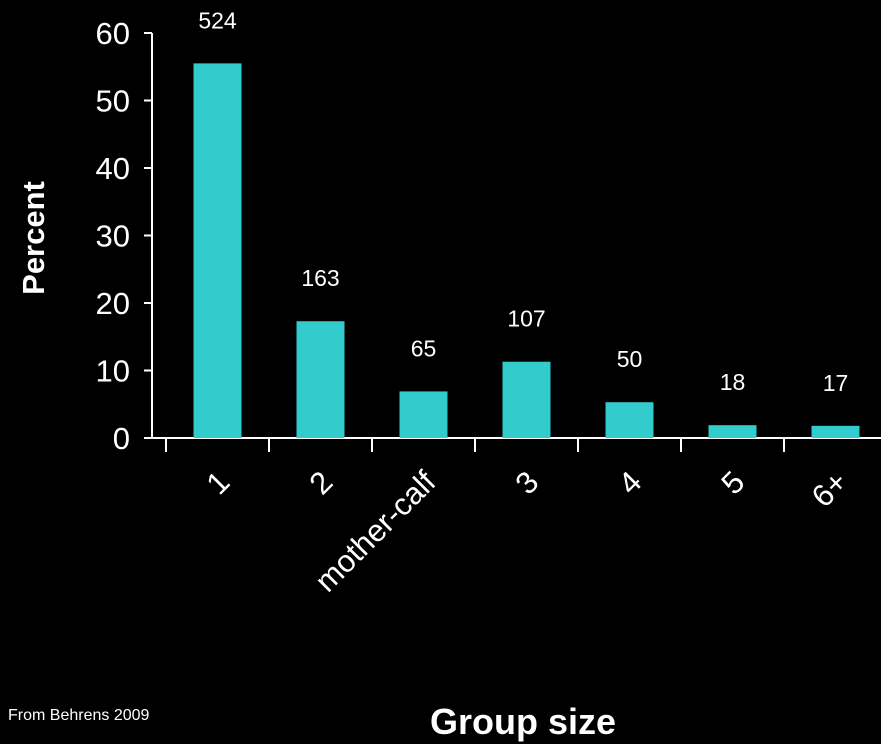 The height and width of the screenshot is (744, 881). What do you see at coordinates (630, 359) in the screenshot?
I see `bar-value-label: 50` at bounding box center [630, 359].